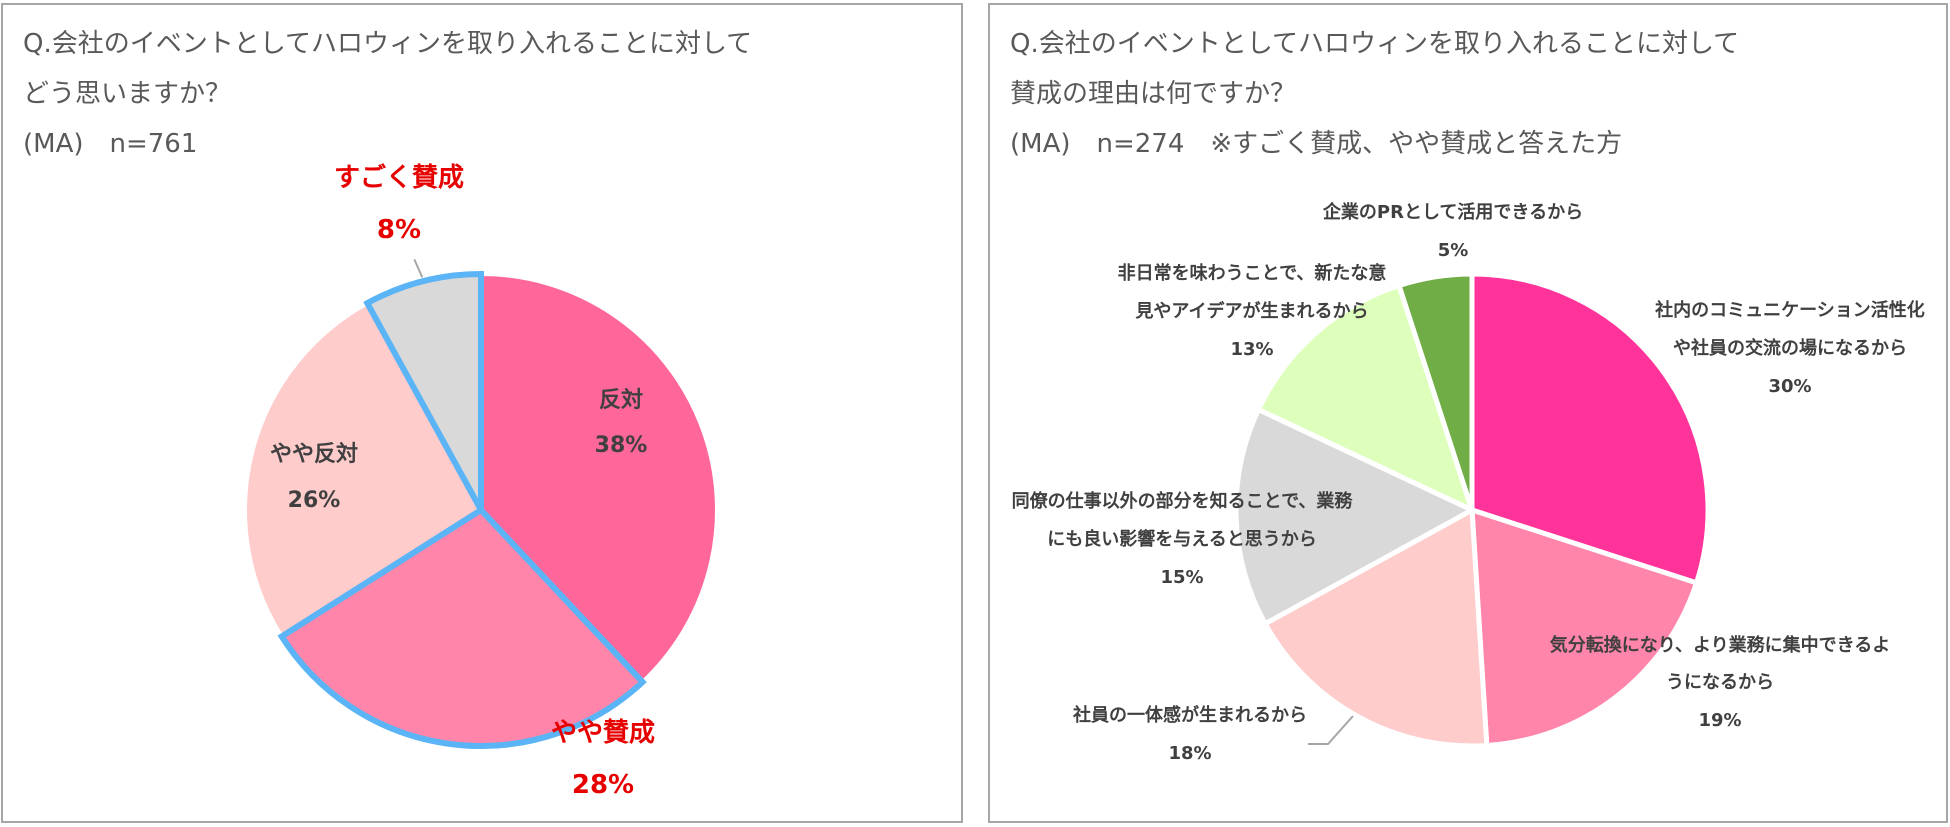  What do you see at coordinates (1452, 212) in the screenshot?
I see `data-label-category: 企業のPRとして活用できるから` at bounding box center [1452, 212].